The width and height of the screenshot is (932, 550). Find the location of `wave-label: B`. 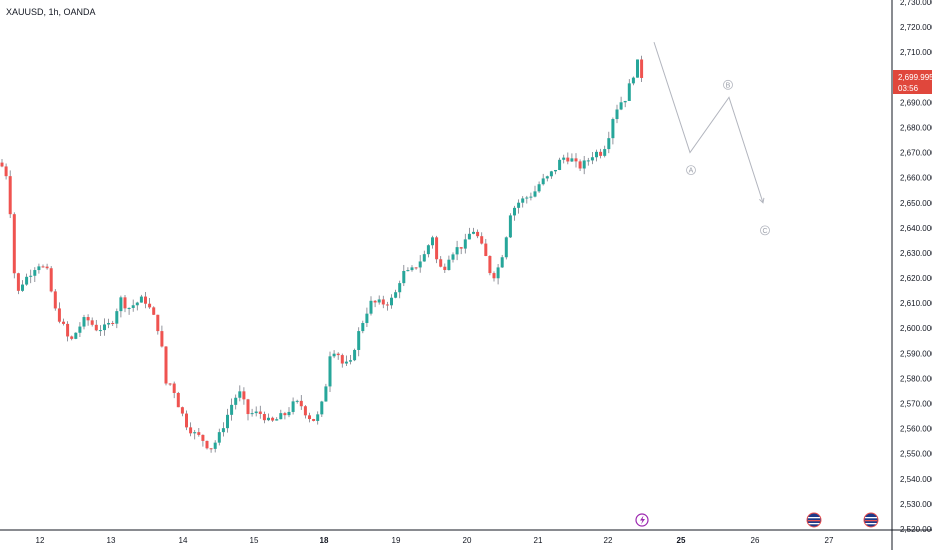

wave-label: B is located at coordinates (728, 84).